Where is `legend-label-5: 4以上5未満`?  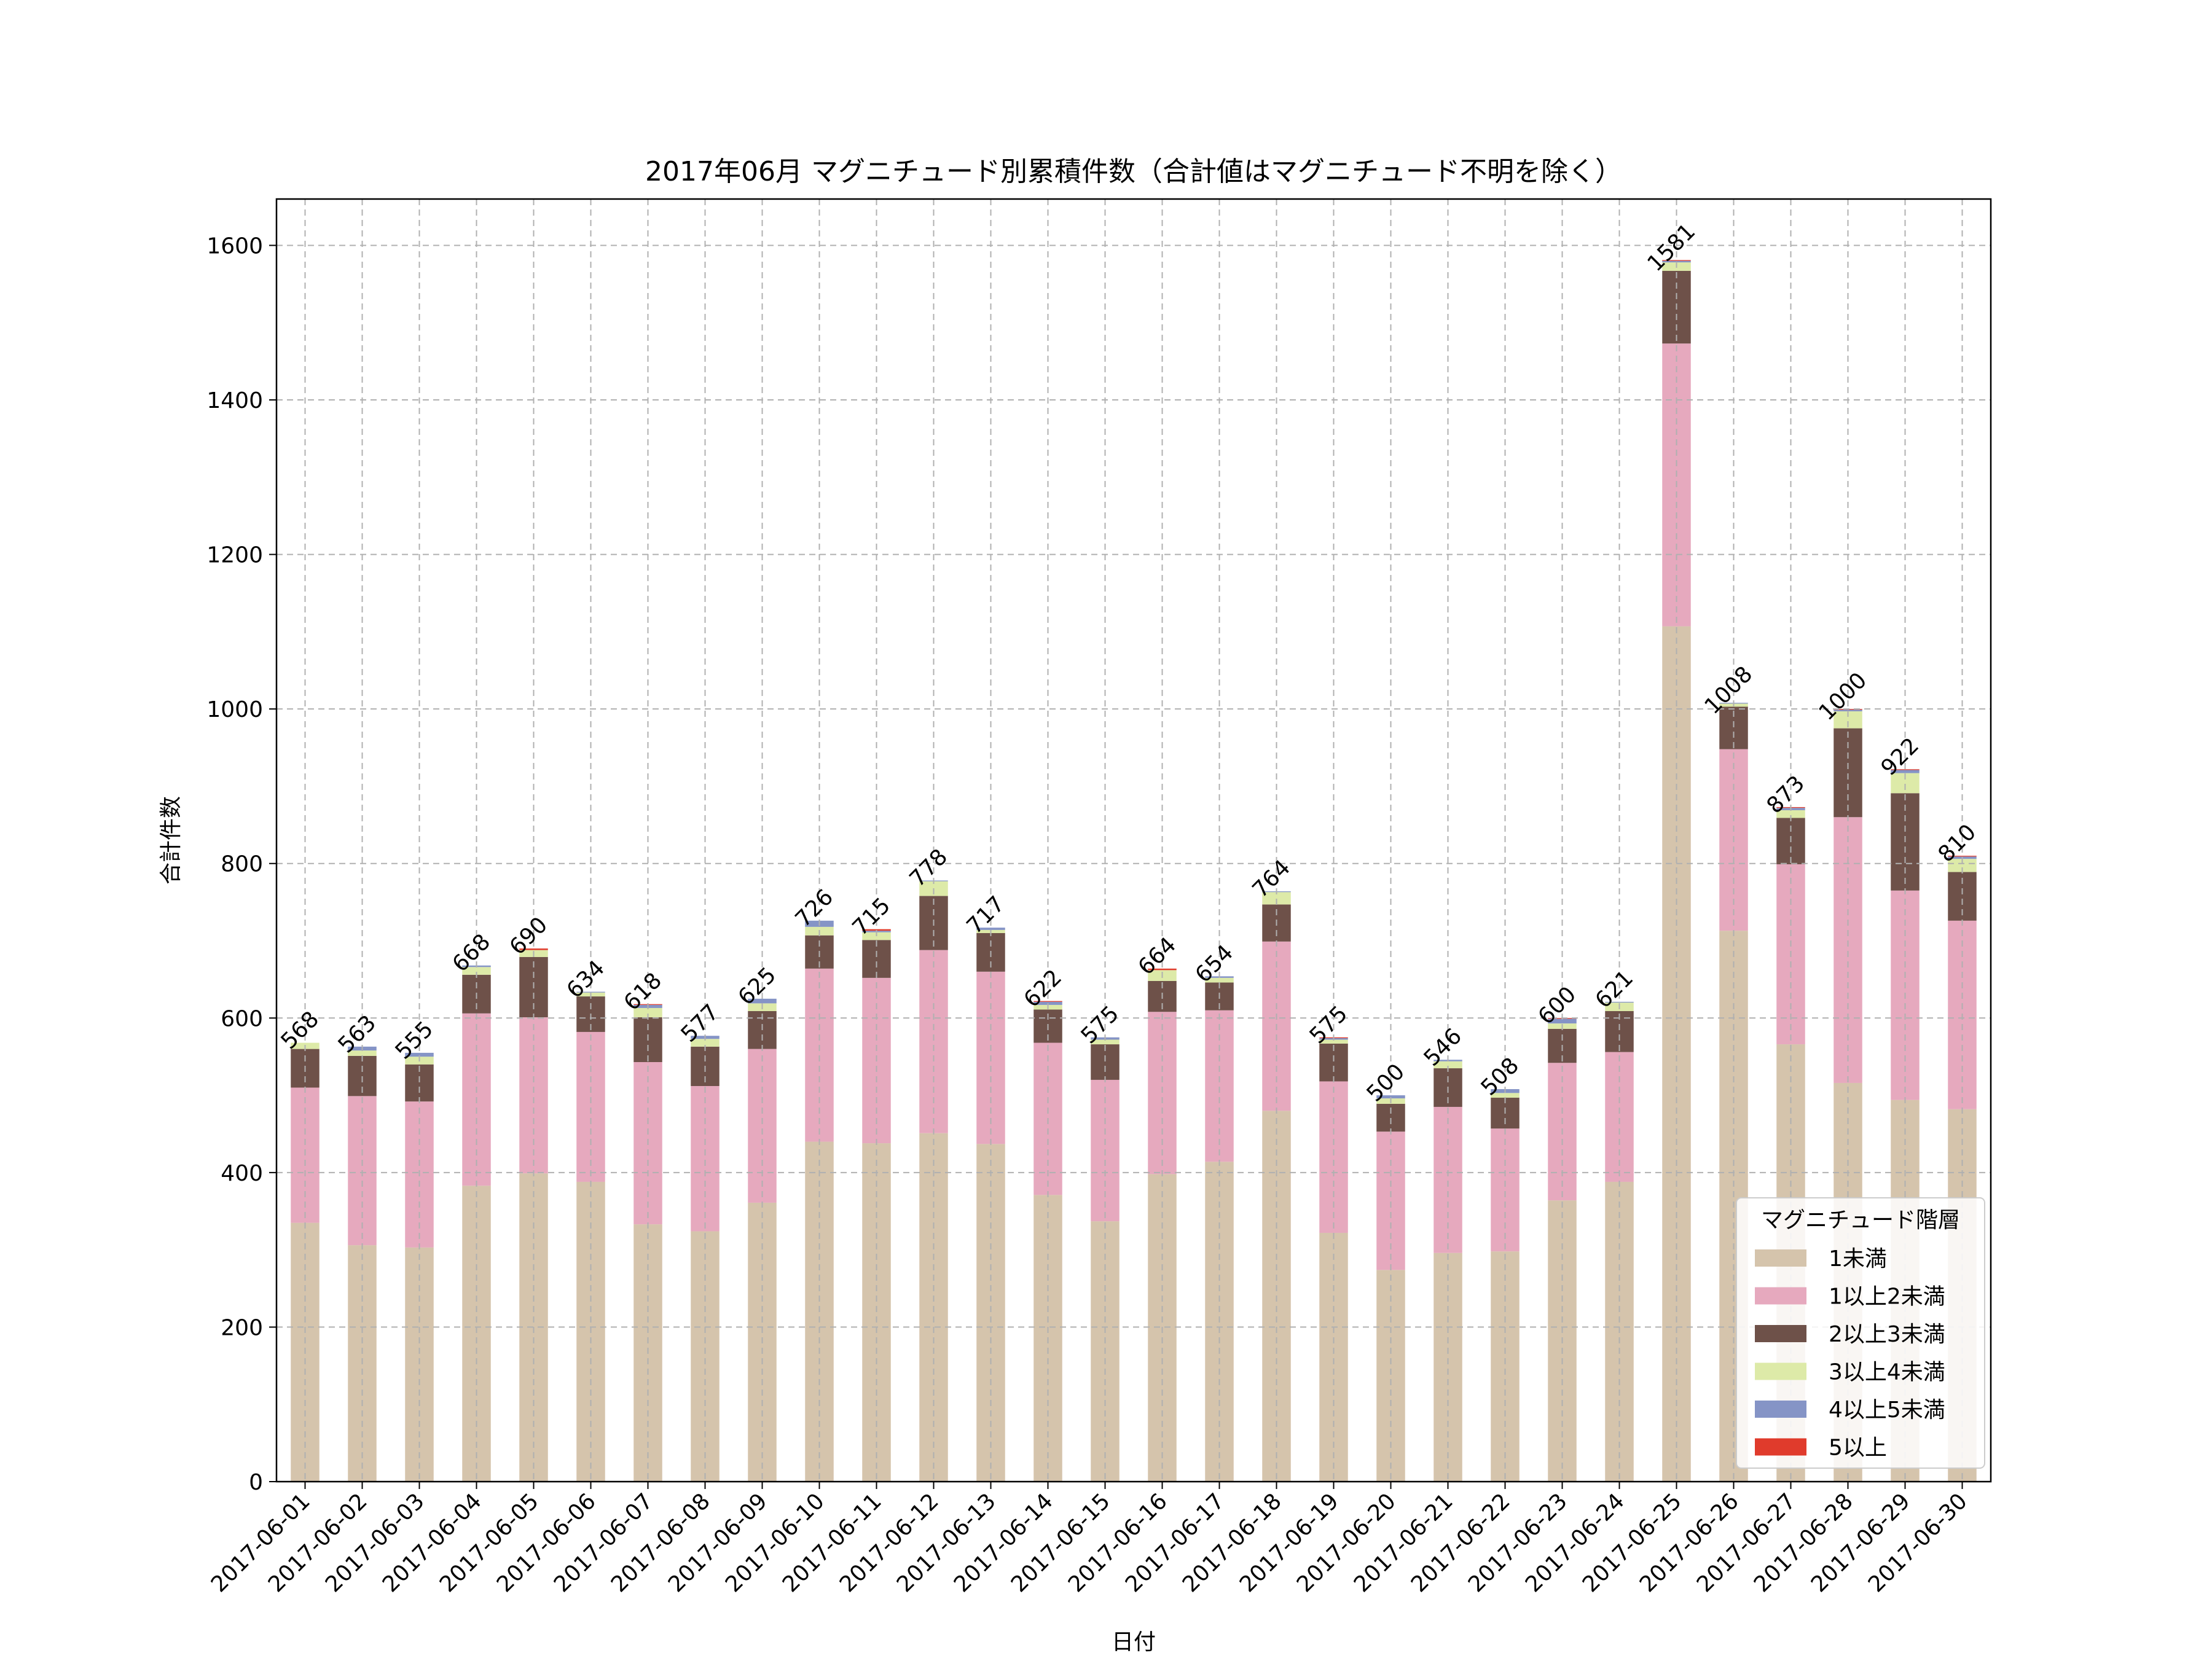
legend-label-5: 4以上5未満 is located at coordinates (1887, 1410).